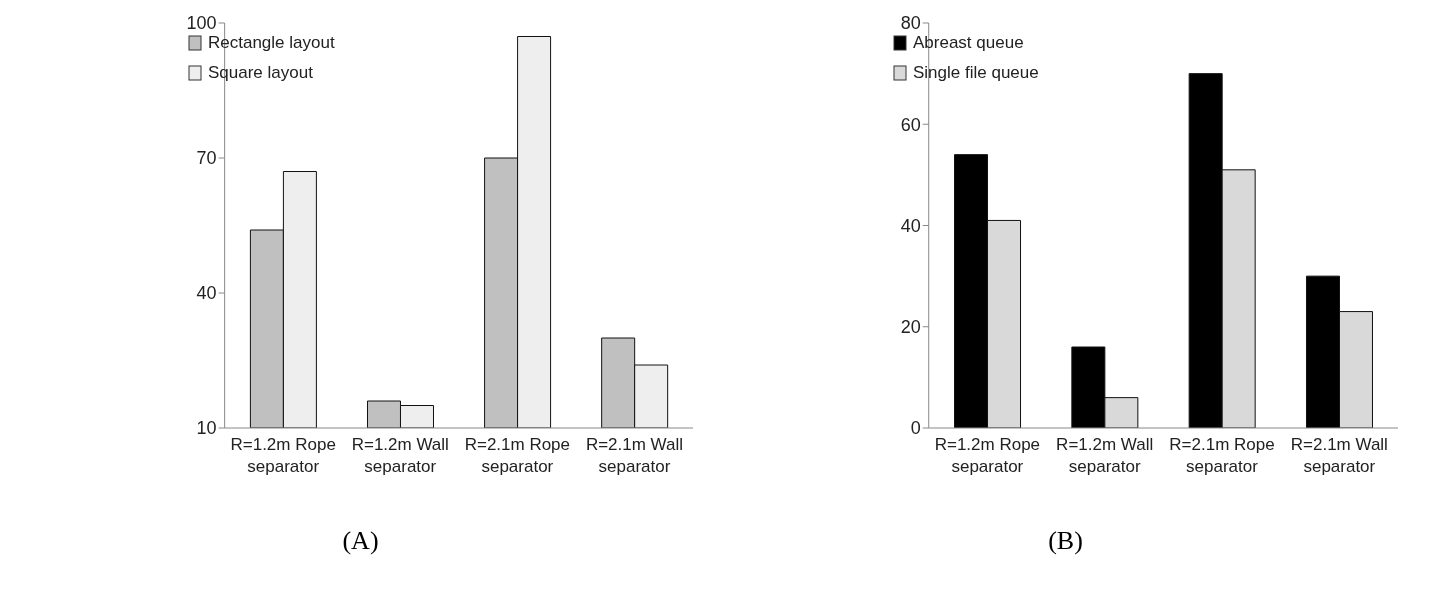 The image size is (1438, 592). I want to click on text: (B), so click(1065, 541).